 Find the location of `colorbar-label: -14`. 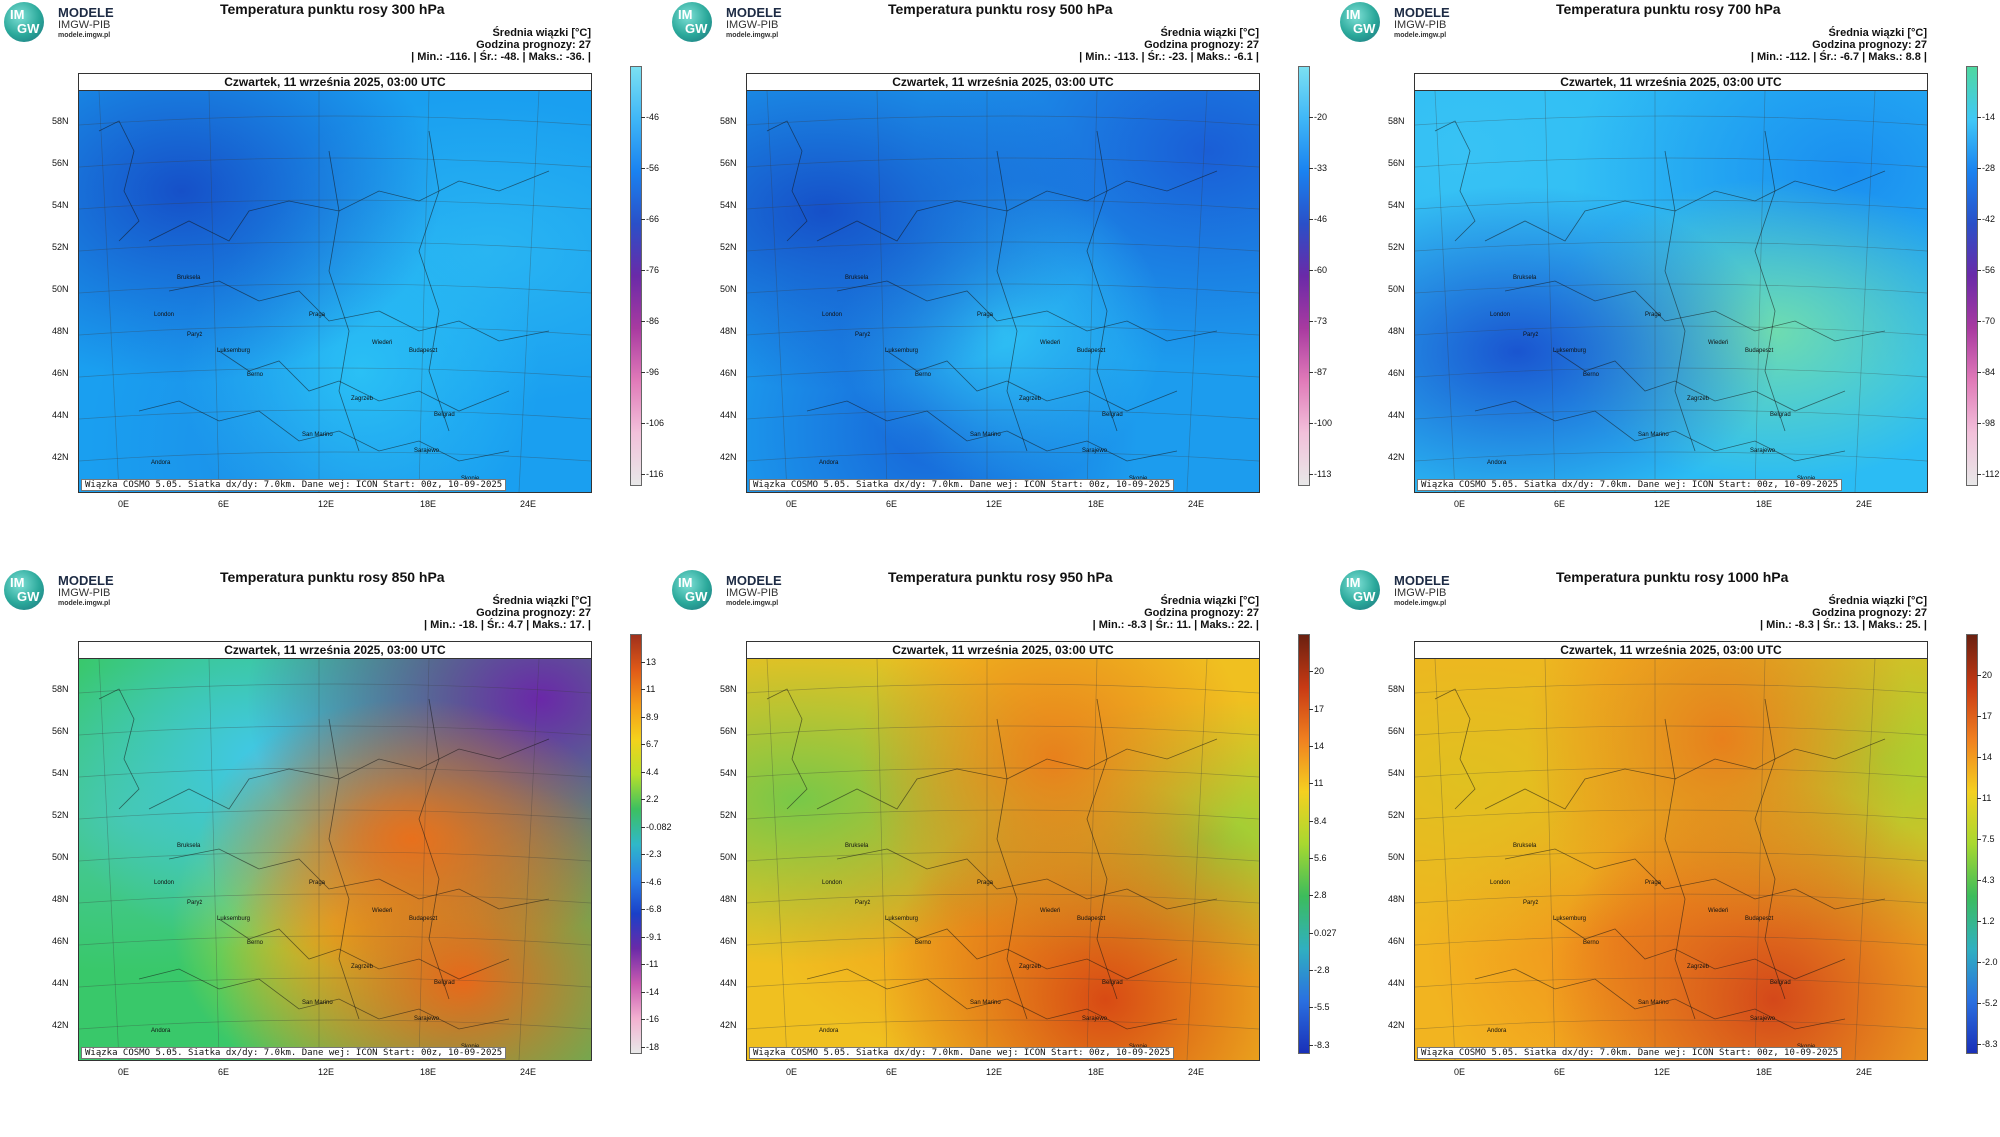

colorbar-label: -14 is located at coordinates (653, 992).